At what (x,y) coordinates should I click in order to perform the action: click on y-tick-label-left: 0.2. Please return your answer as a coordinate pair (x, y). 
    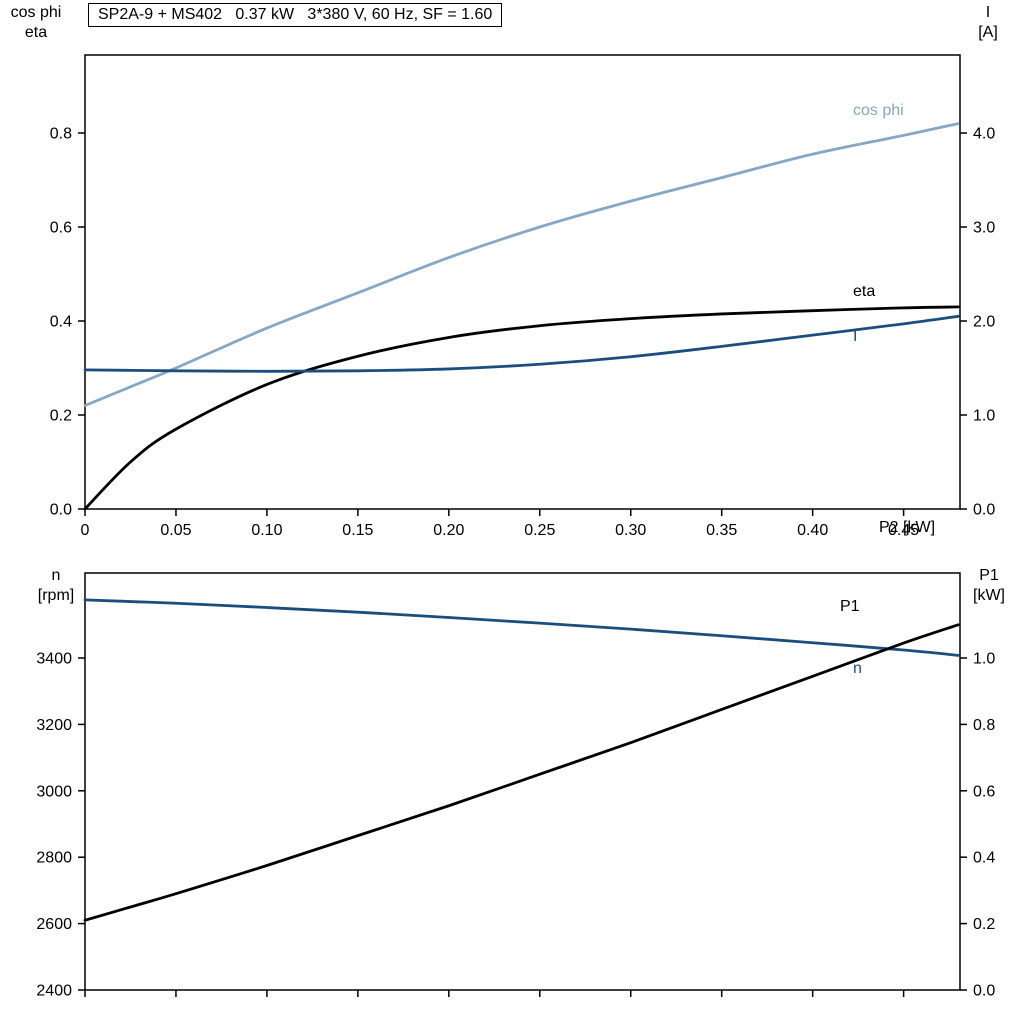
    Looking at the image, I should click on (61, 416).